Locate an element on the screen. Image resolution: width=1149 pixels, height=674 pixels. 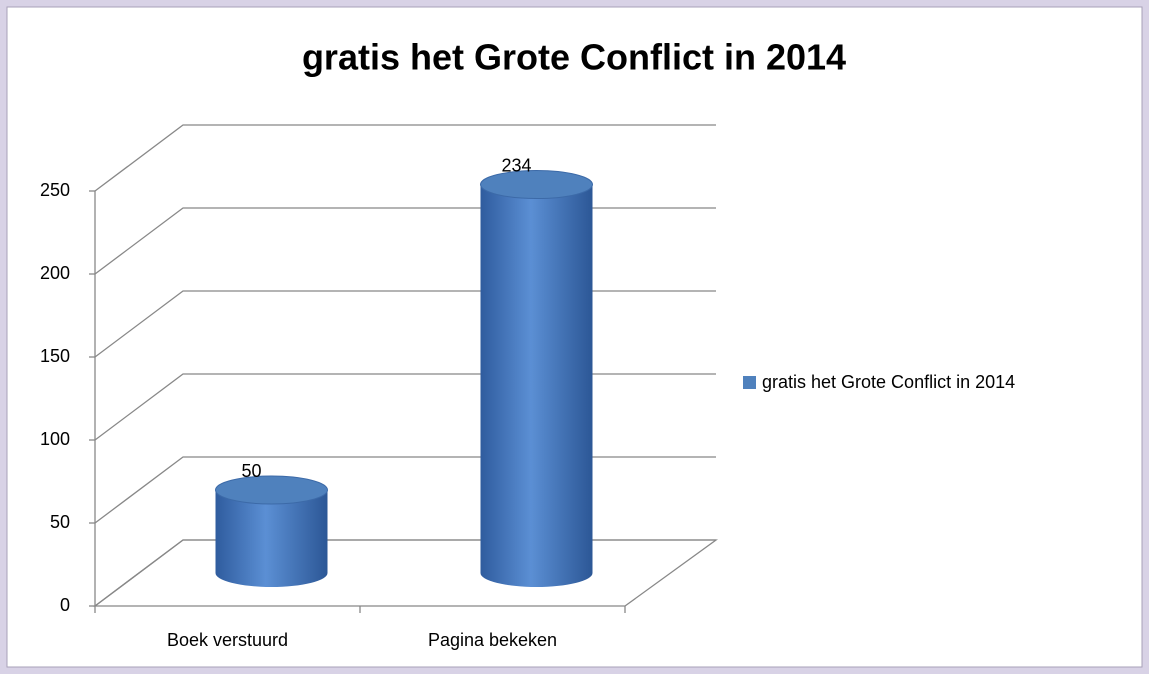
chart-title: gratis het Grote Conflict in 2014 is located at coordinates (574, 57).